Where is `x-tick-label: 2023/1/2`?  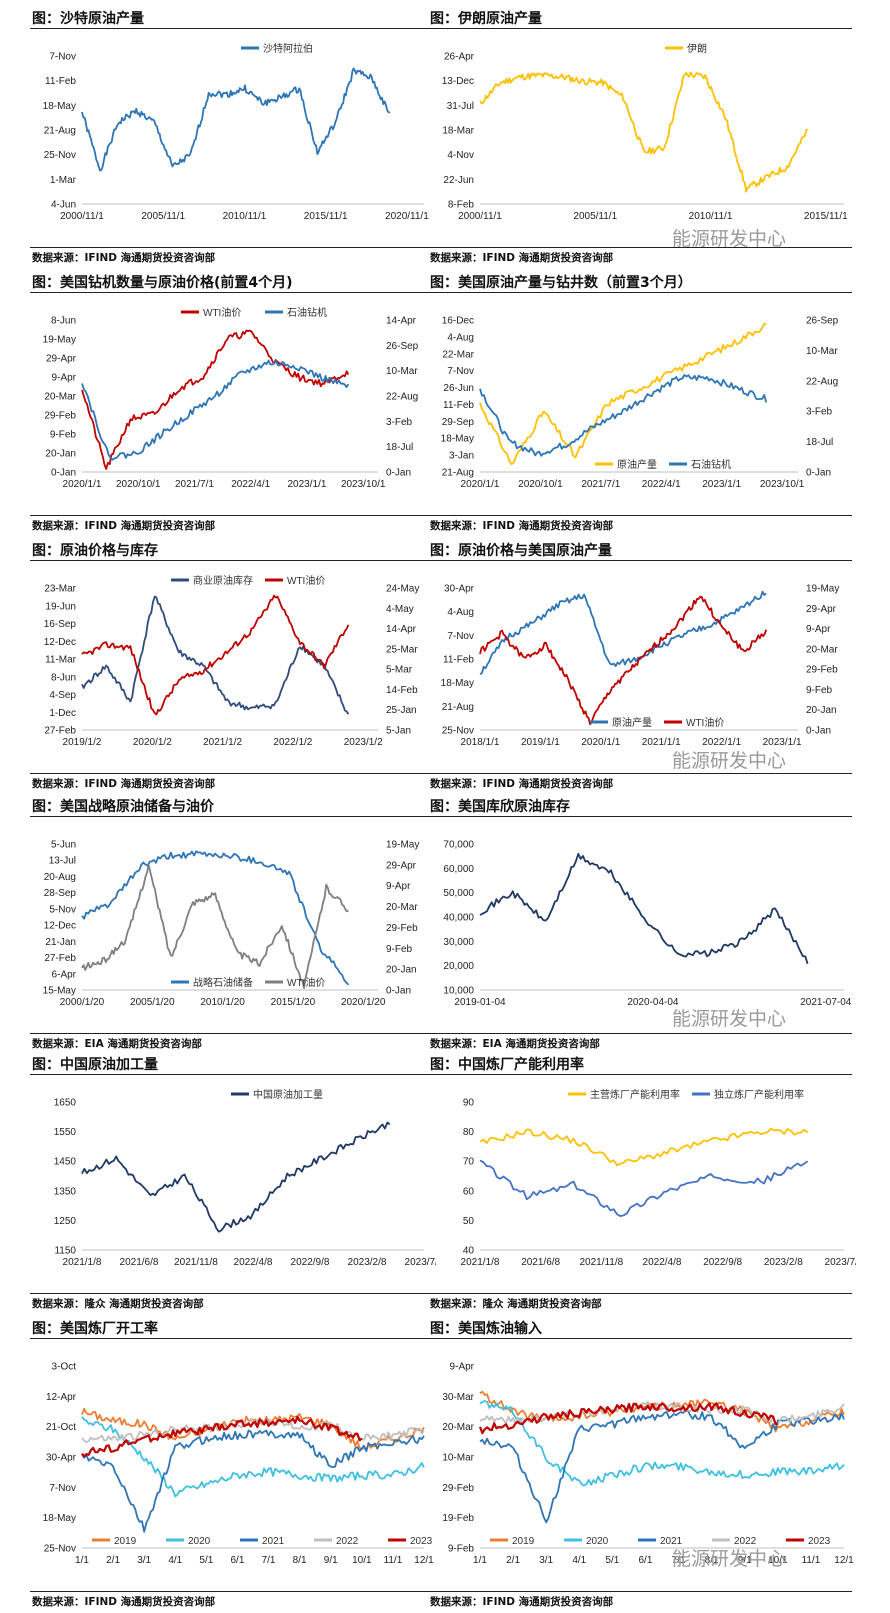
x-tick-label: 2023/1/2 is located at coordinates (363, 742).